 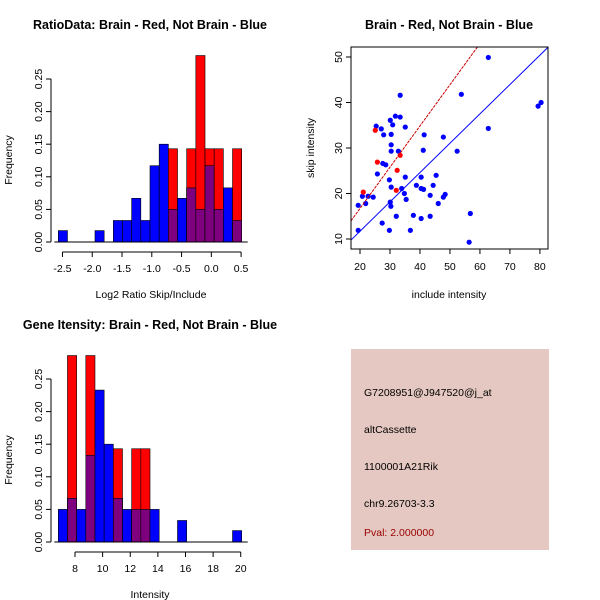 I want to click on hist-ratio-y-tick-label: 0.15, so click(x=39, y=144).